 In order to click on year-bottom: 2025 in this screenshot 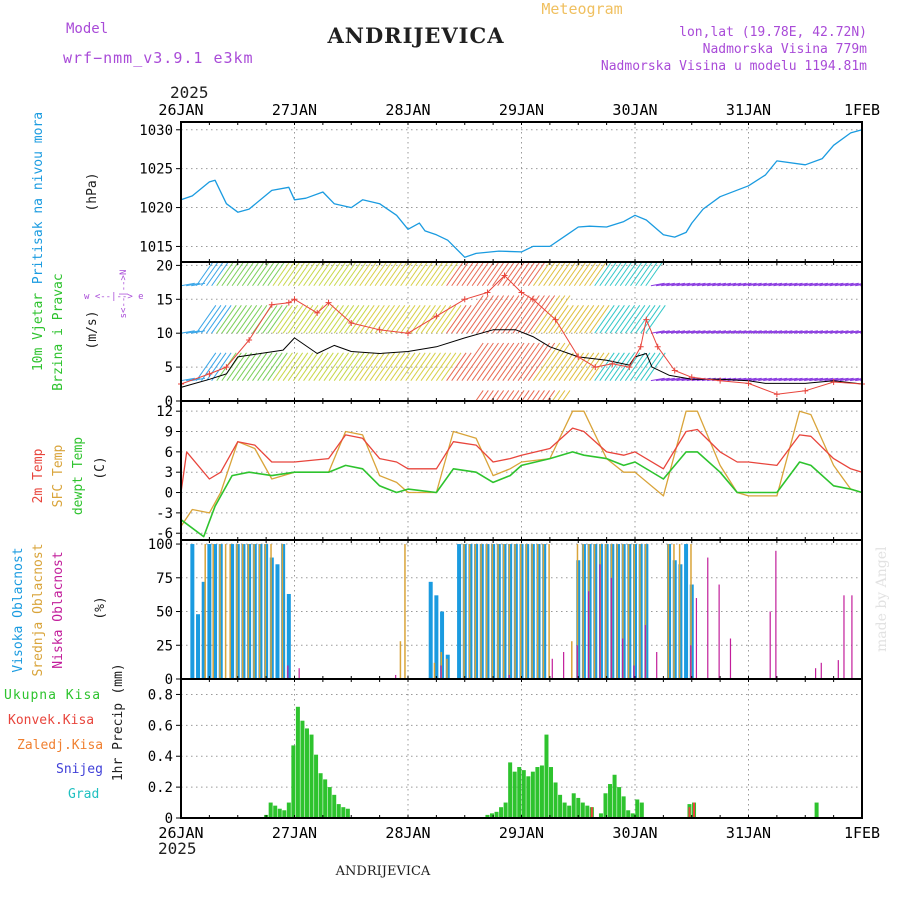, I will do `click(177, 848)`.